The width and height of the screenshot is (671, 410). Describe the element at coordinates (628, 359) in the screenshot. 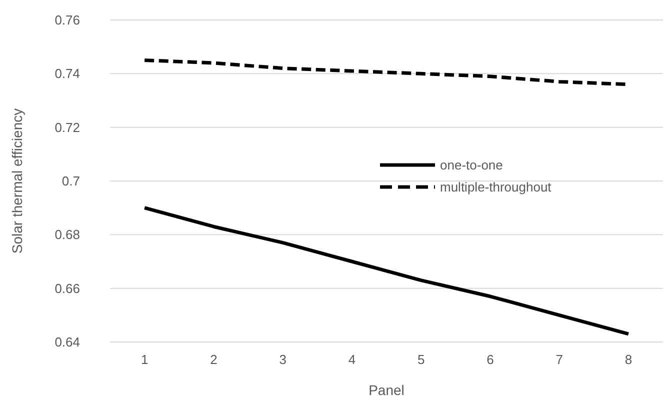

I see `x-tick-label: 8` at that location.